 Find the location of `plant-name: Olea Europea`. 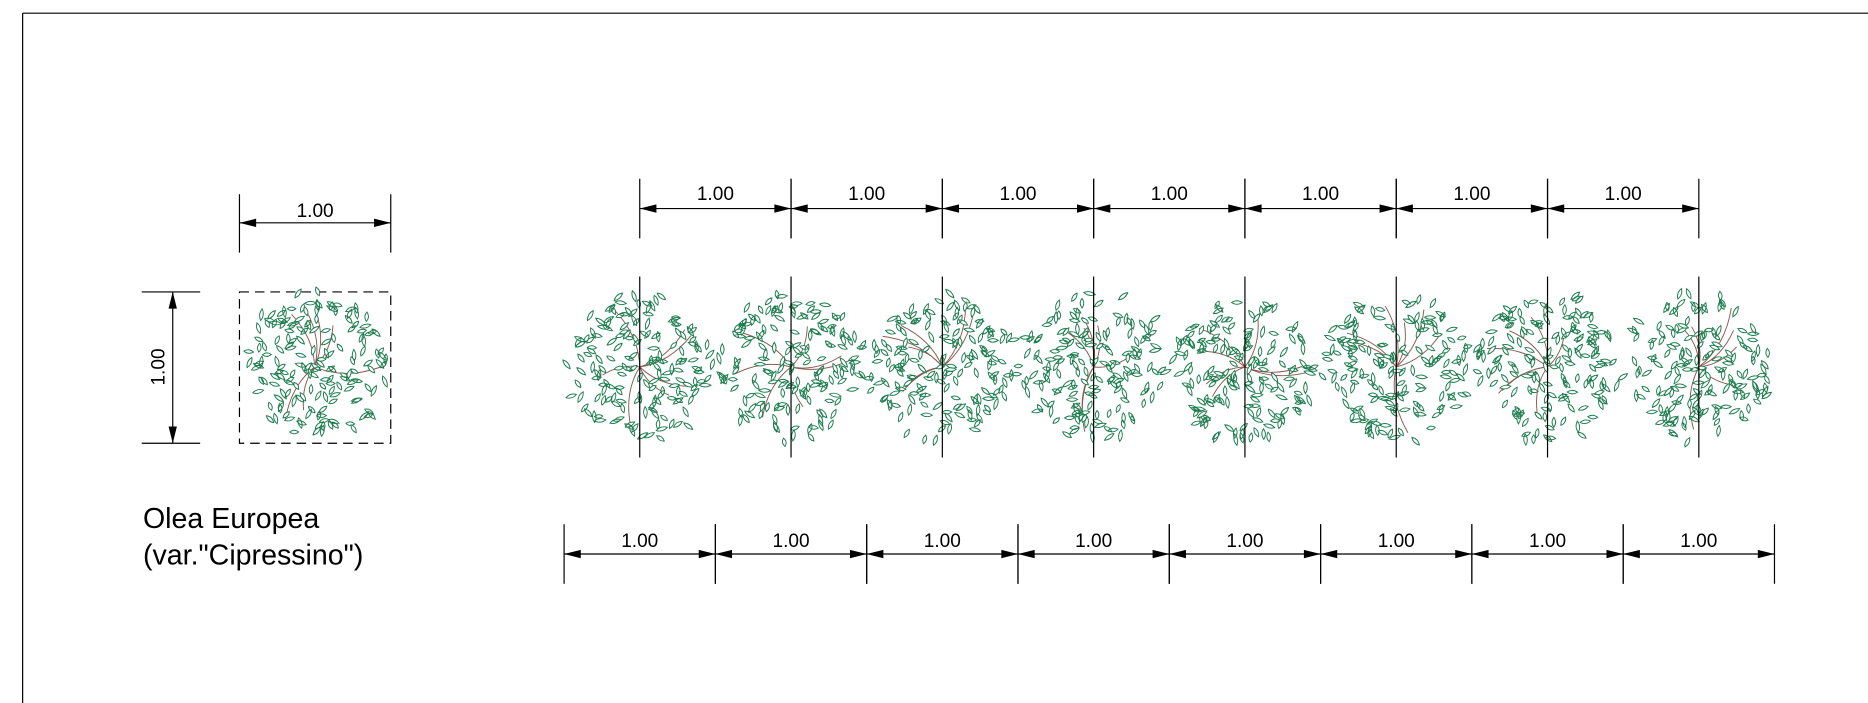

plant-name: Olea Europea is located at coordinates (231, 519).